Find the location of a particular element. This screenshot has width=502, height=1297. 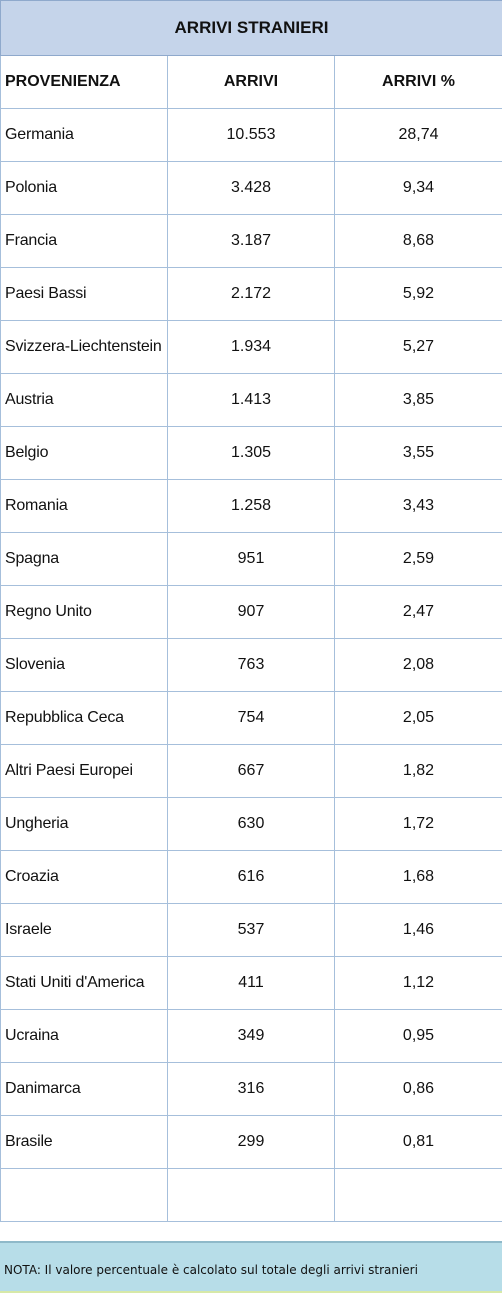

cell-percent: 28,74 is located at coordinates (418, 135).